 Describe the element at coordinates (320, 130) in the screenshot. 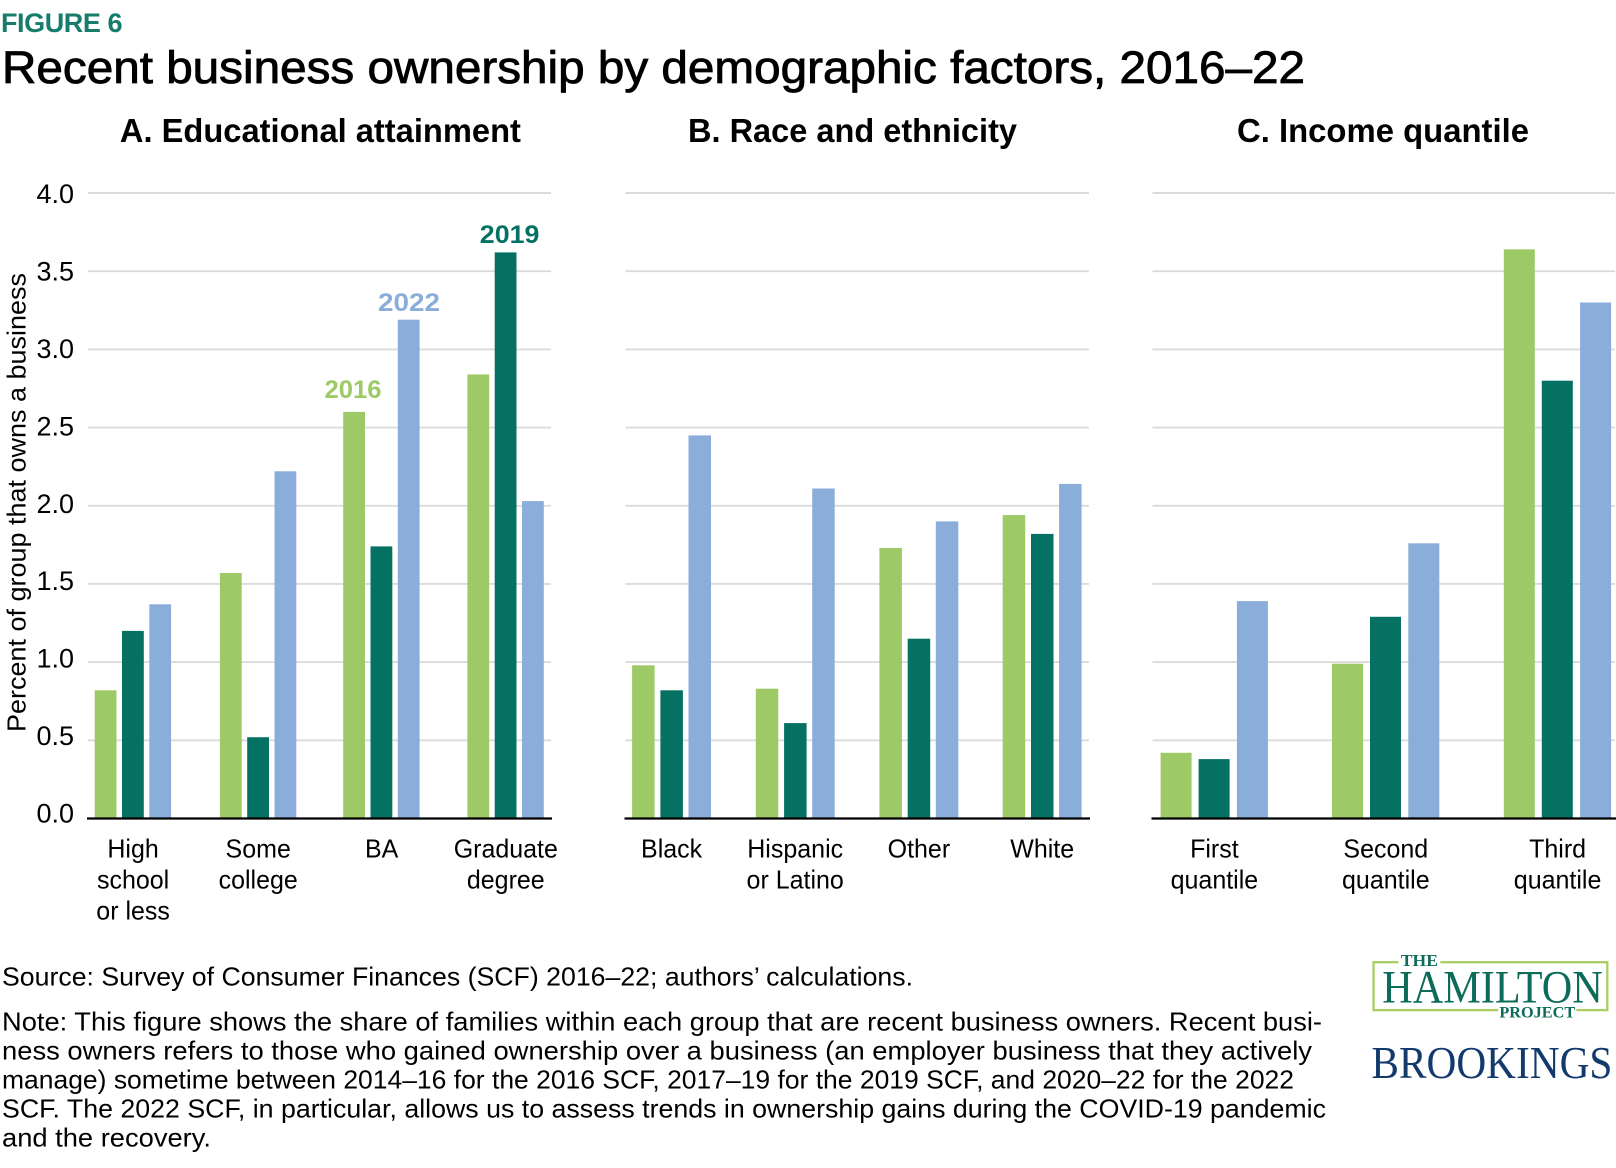

I see `svg-text: A. Educational attainment` at that location.